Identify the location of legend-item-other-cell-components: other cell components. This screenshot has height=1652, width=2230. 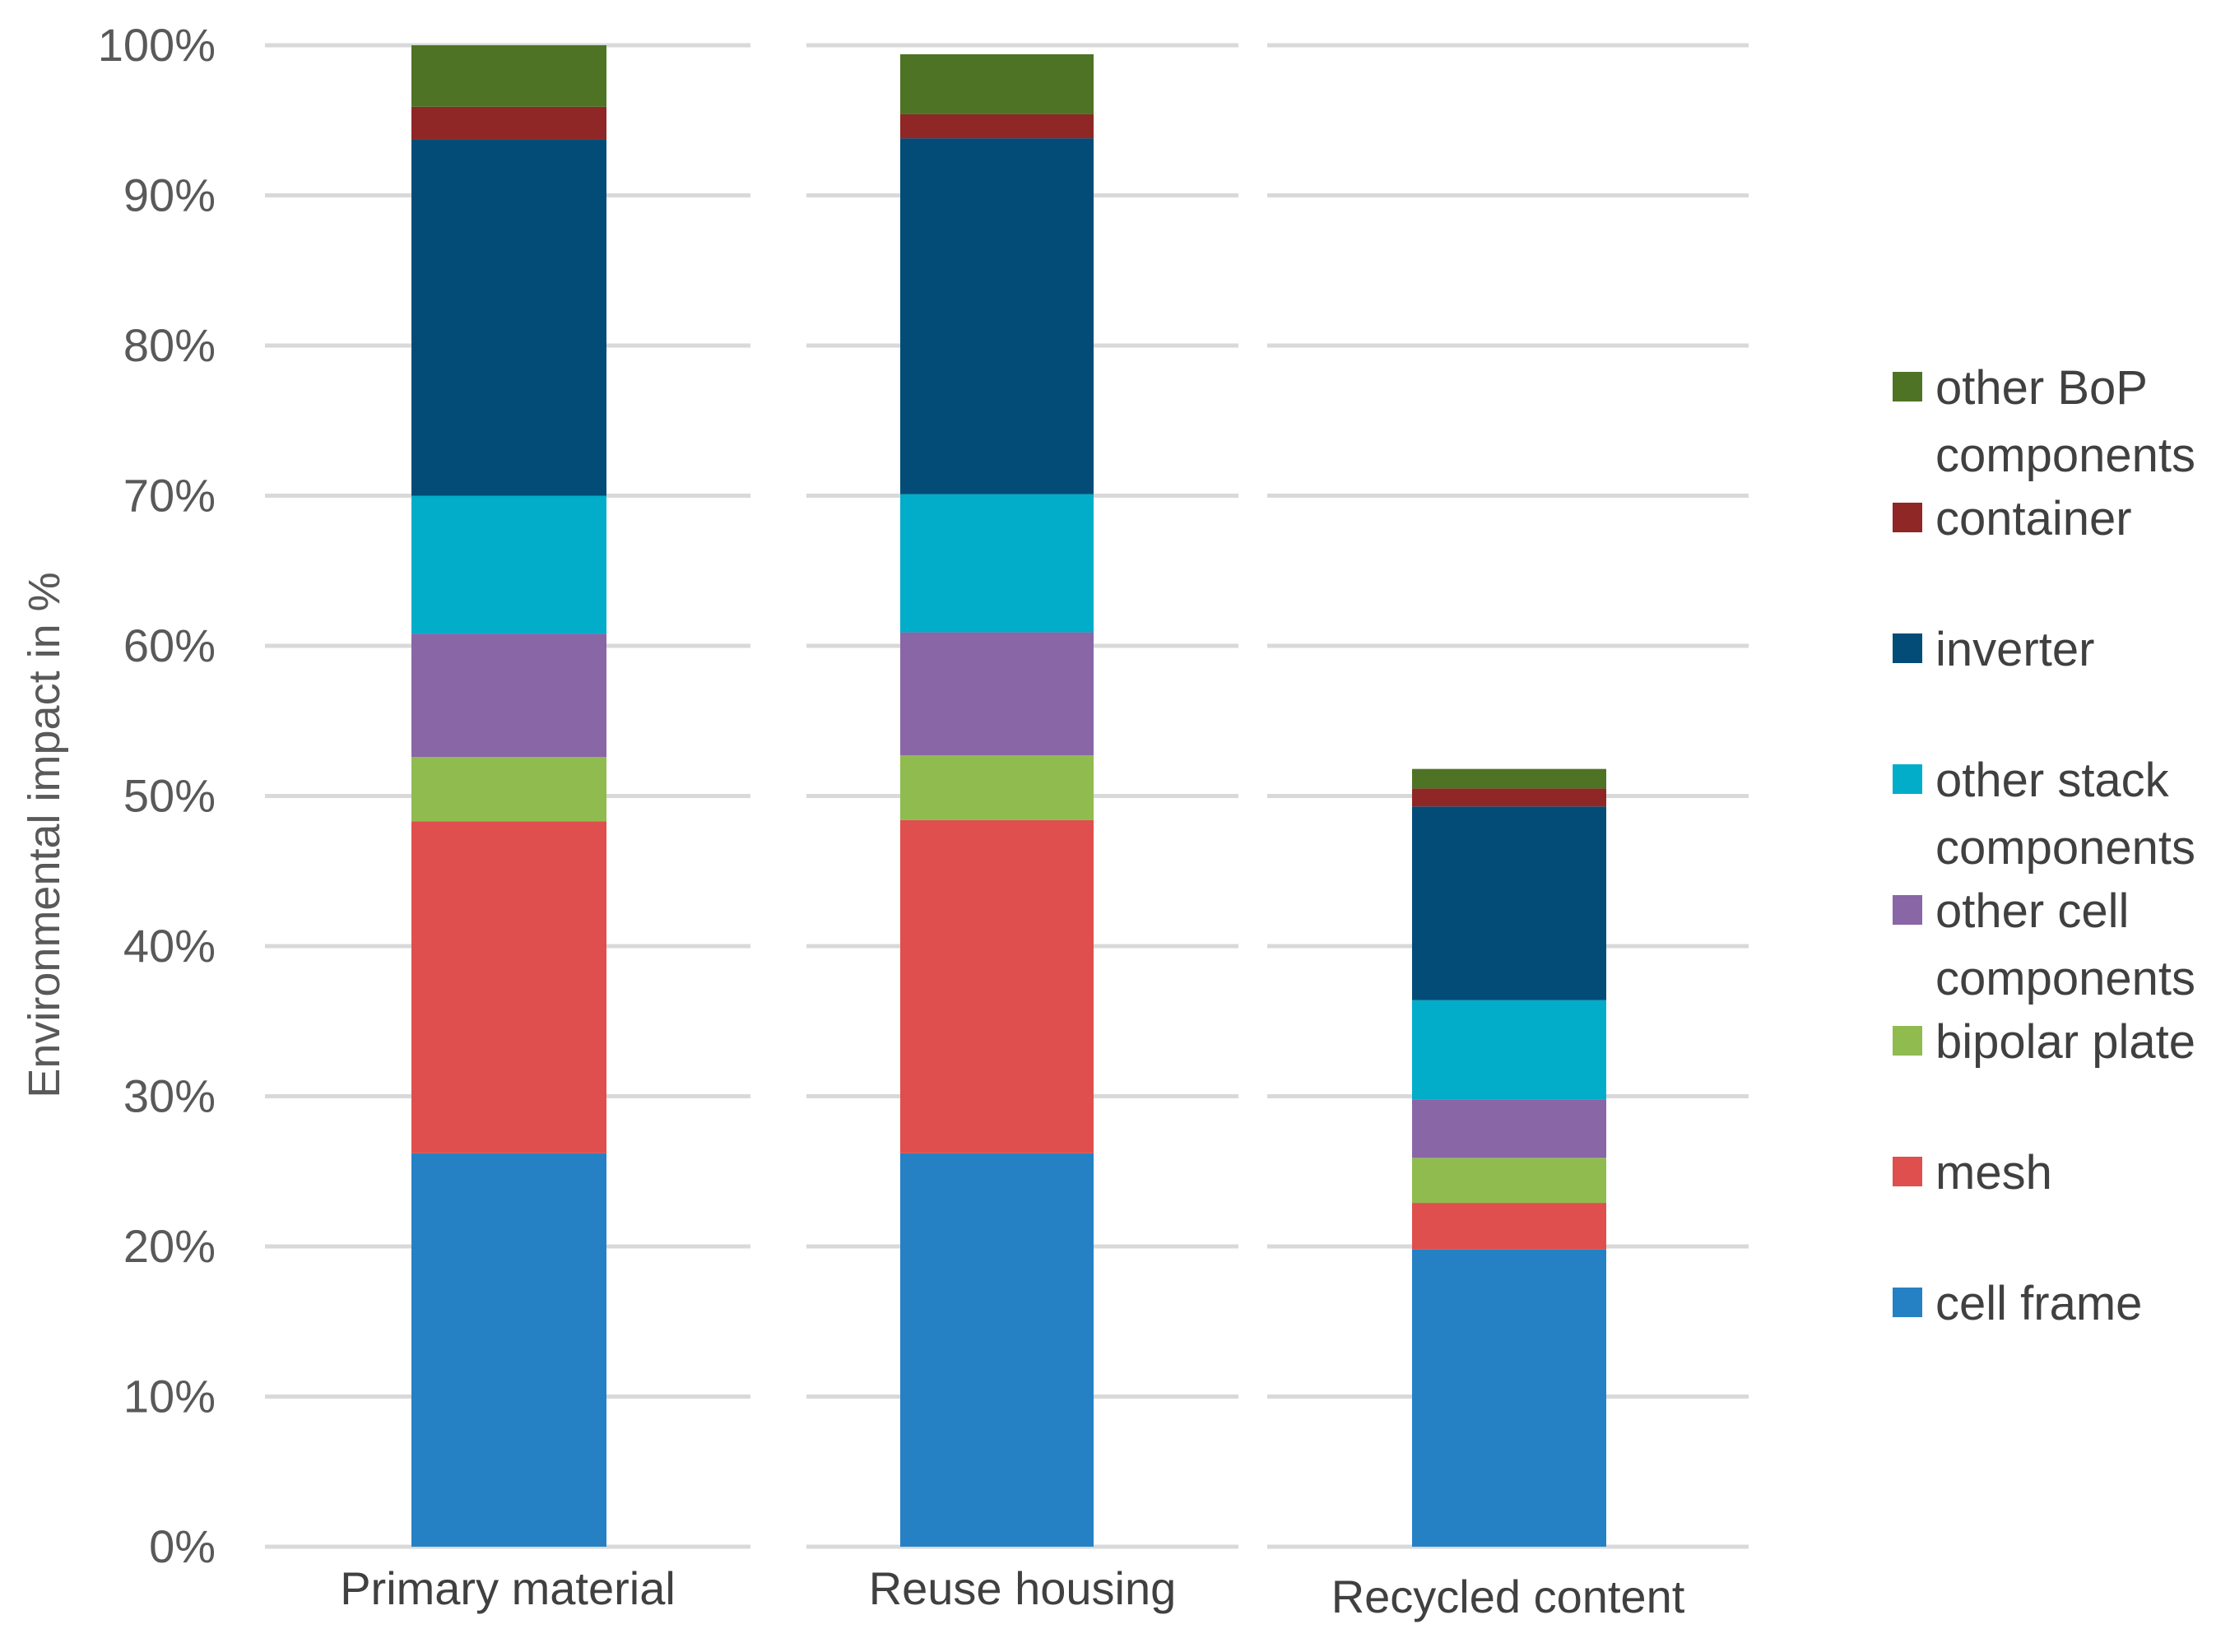
(2044, 945).